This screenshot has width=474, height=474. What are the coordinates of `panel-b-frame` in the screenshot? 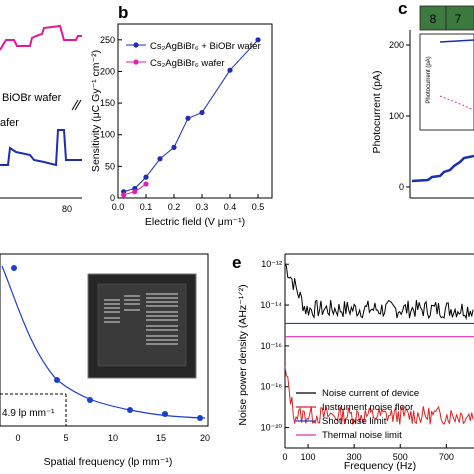 It's located at (195, 111).